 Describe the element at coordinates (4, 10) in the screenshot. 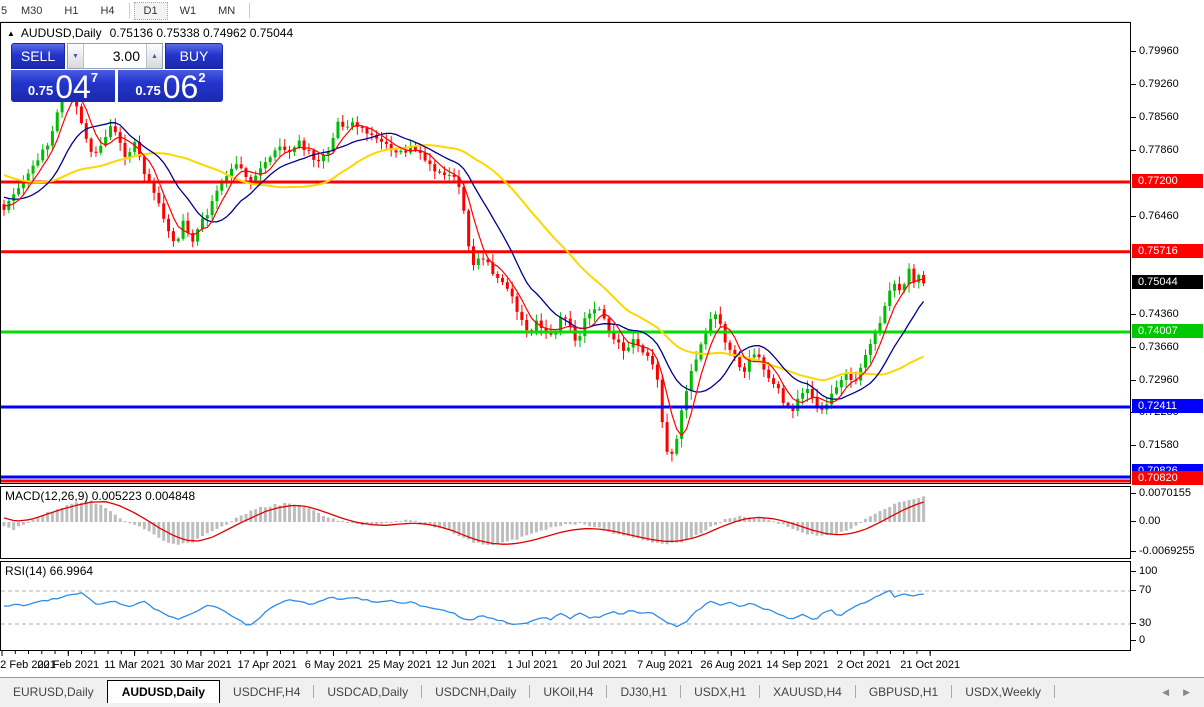

I see `timeframe-button-partial: 5` at that location.